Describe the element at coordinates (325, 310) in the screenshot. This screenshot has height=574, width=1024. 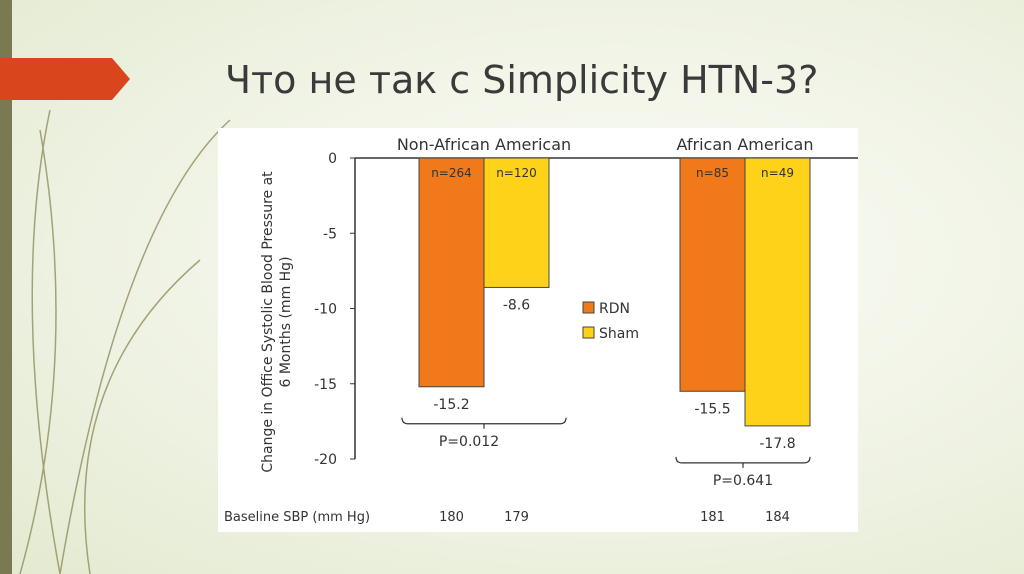
I see `y-tick-label: -10` at that location.